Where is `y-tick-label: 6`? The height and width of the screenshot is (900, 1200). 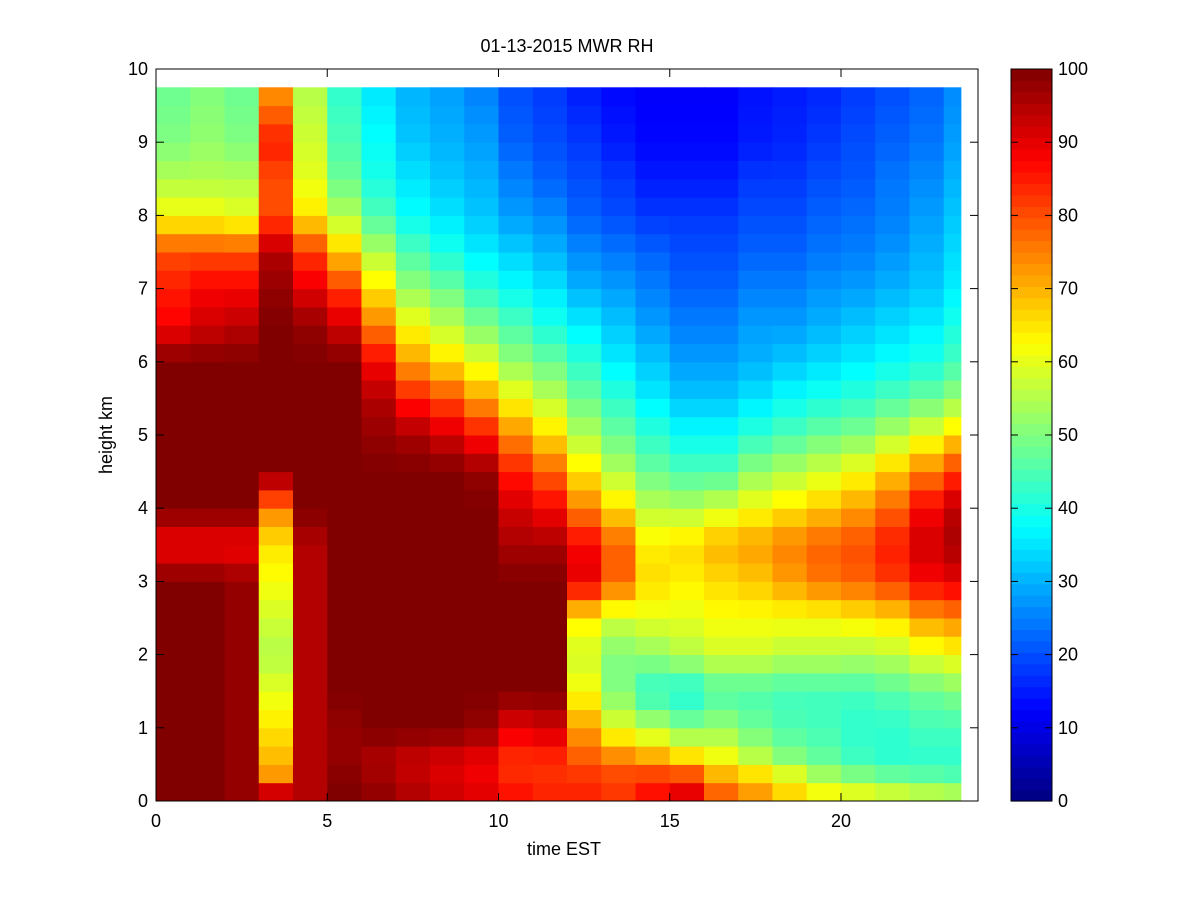 y-tick-label: 6 is located at coordinates (143, 362).